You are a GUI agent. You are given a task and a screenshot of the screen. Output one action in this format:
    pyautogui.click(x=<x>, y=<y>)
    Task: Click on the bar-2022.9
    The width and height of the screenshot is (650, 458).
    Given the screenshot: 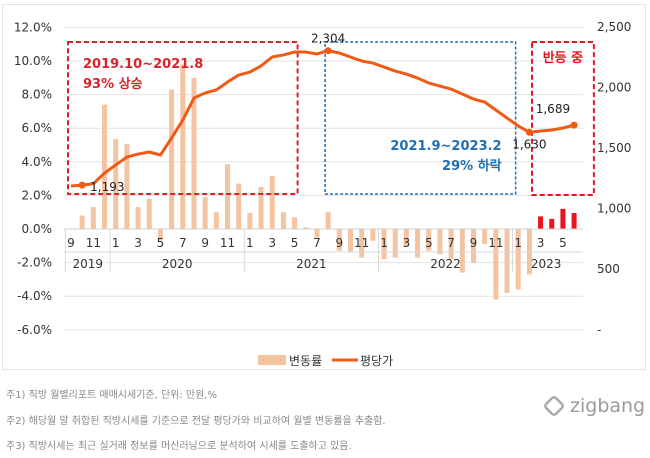 What is the action you would take?
    pyautogui.click(x=473, y=246)
    